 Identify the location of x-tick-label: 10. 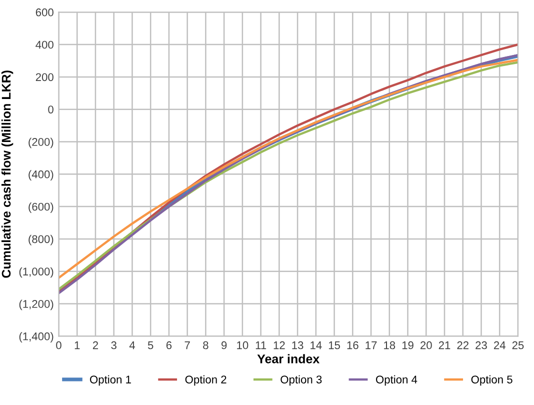
(242, 345).